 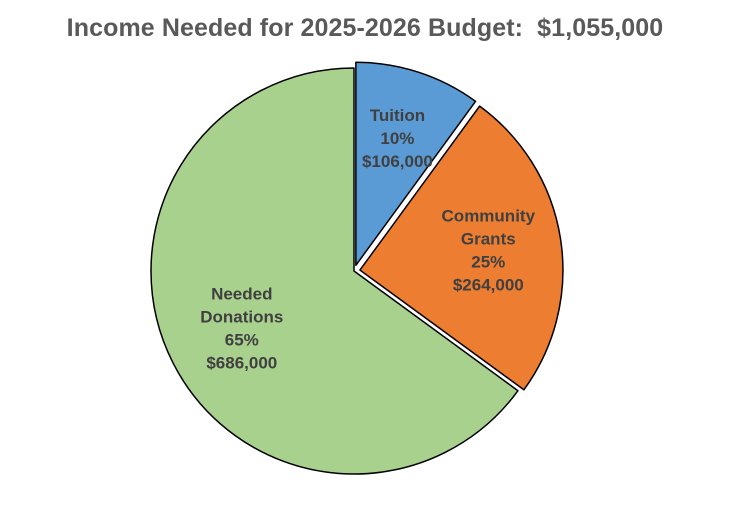 I want to click on slice-label-needed-donations: Needed Donations 65% $686,000, so click(x=241, y=329).